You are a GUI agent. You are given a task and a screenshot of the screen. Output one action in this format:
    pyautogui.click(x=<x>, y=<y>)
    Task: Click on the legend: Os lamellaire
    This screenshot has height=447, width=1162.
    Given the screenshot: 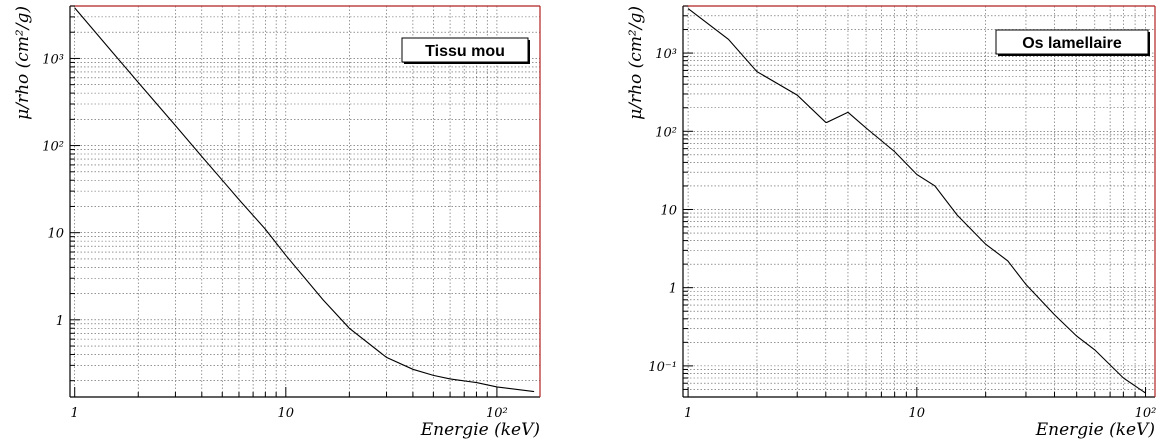 What is the action you would take?
    pyautogui.click(x=1072, y=42)
    